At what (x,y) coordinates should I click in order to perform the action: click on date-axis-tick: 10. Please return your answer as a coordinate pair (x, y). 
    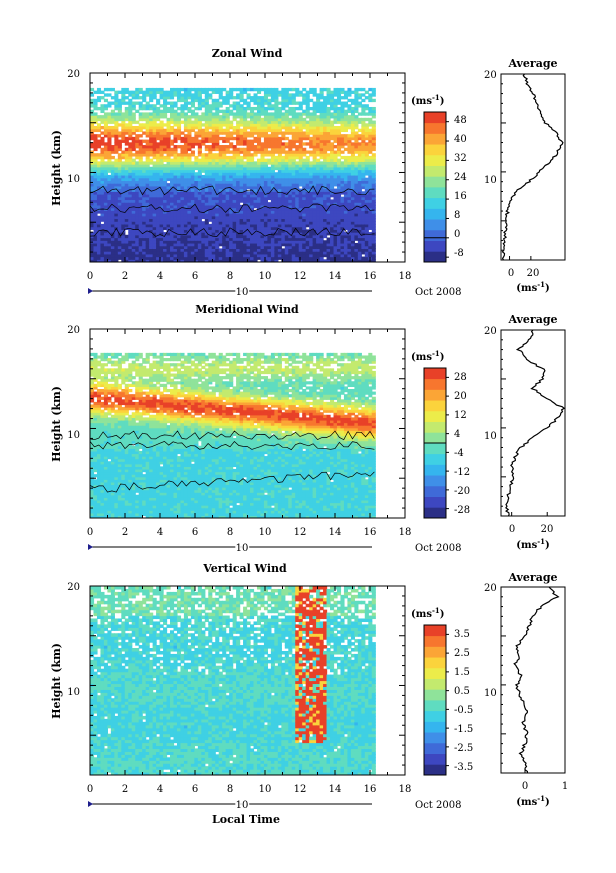
    Looking at the image, I should click on (242, 292).